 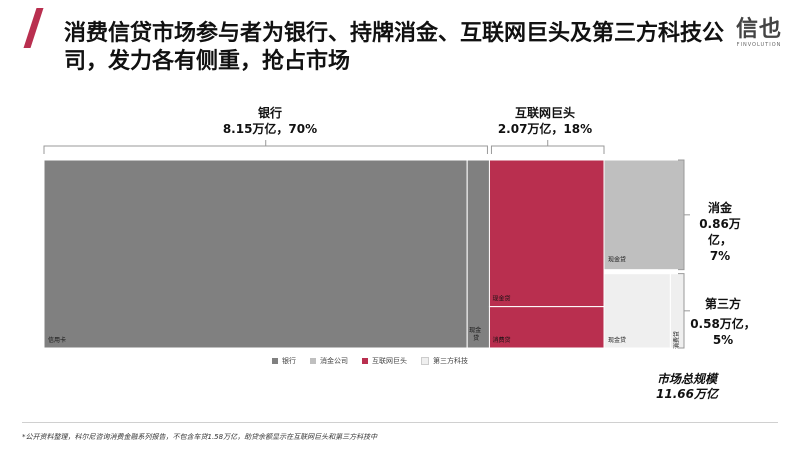 What do you see at coordinates (334, 361) in the screenshot?
I see `legend-label: 消金公司` at bounding box center [334, 361].